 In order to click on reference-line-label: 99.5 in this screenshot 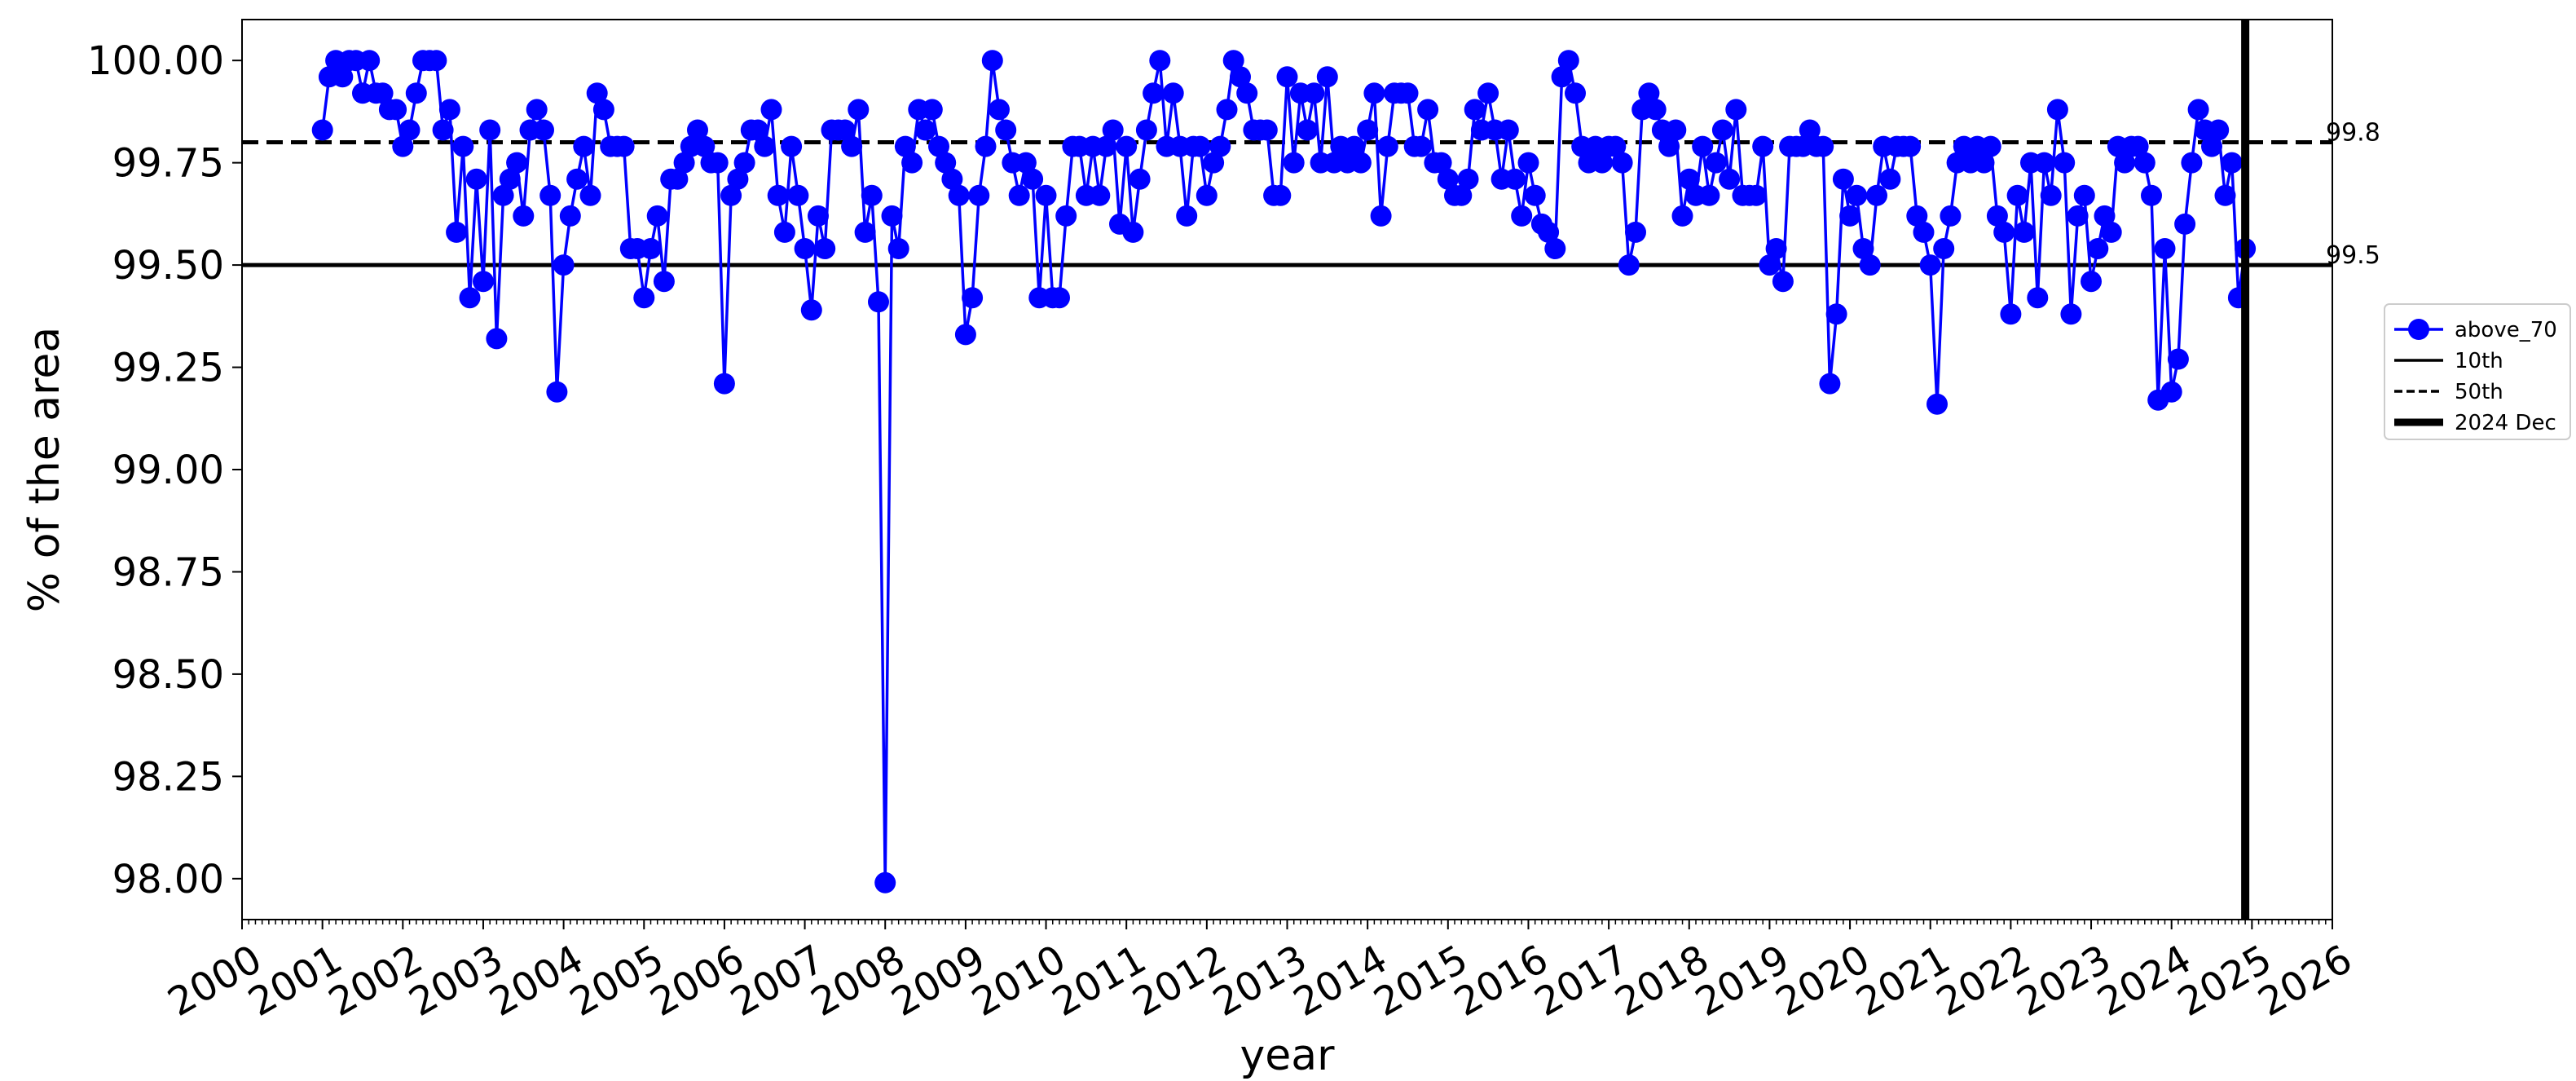, I will do `click(2353, 256)`.